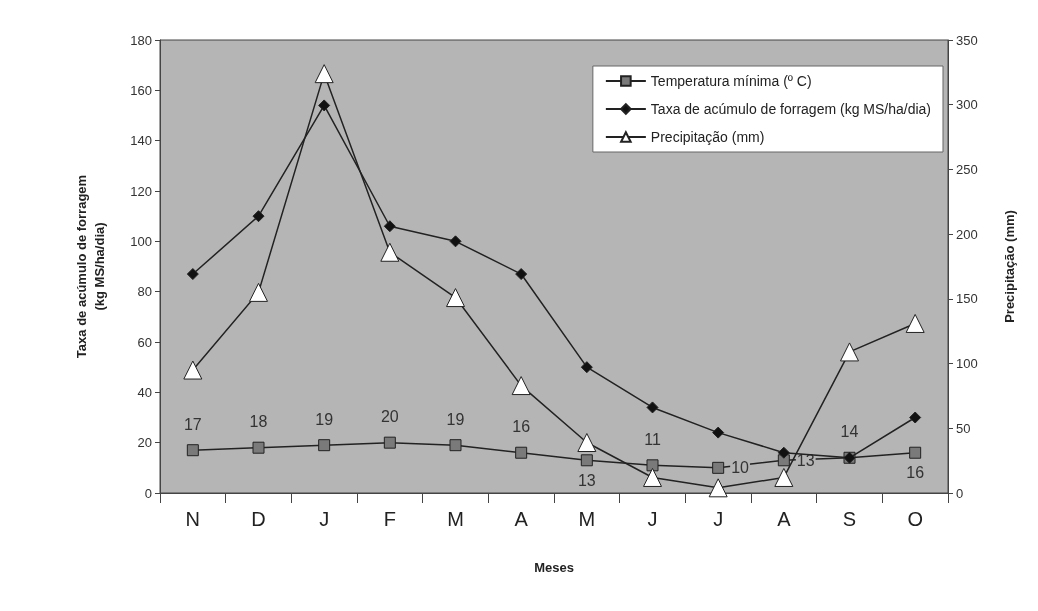 Image resolution: width=1038 pixels, height=611 pixels. Describe the element at coordinates (258, 422) in the screenshot. I see `data-label: 18` at that location.